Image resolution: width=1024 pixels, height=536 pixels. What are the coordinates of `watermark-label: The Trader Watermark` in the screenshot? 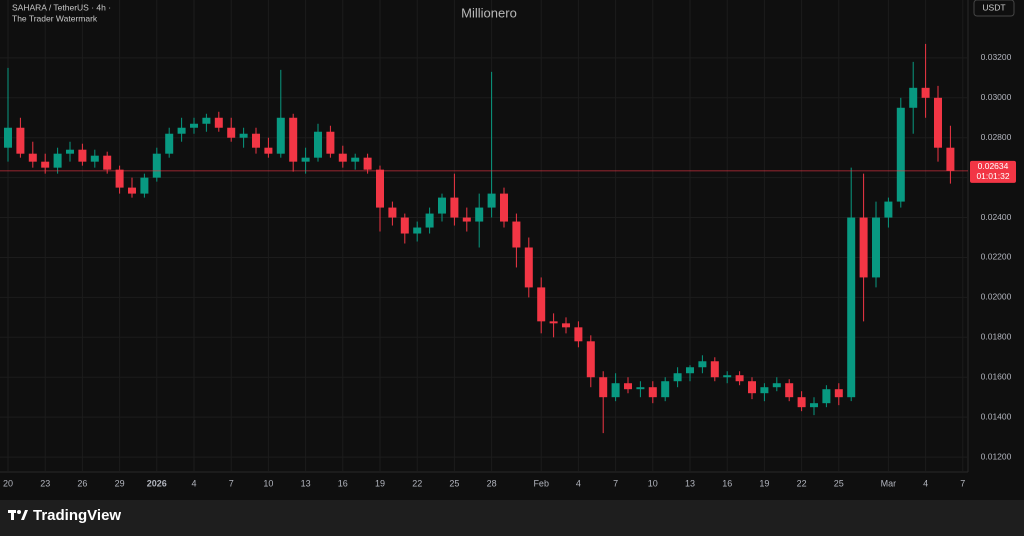 It's located at (55, 18).